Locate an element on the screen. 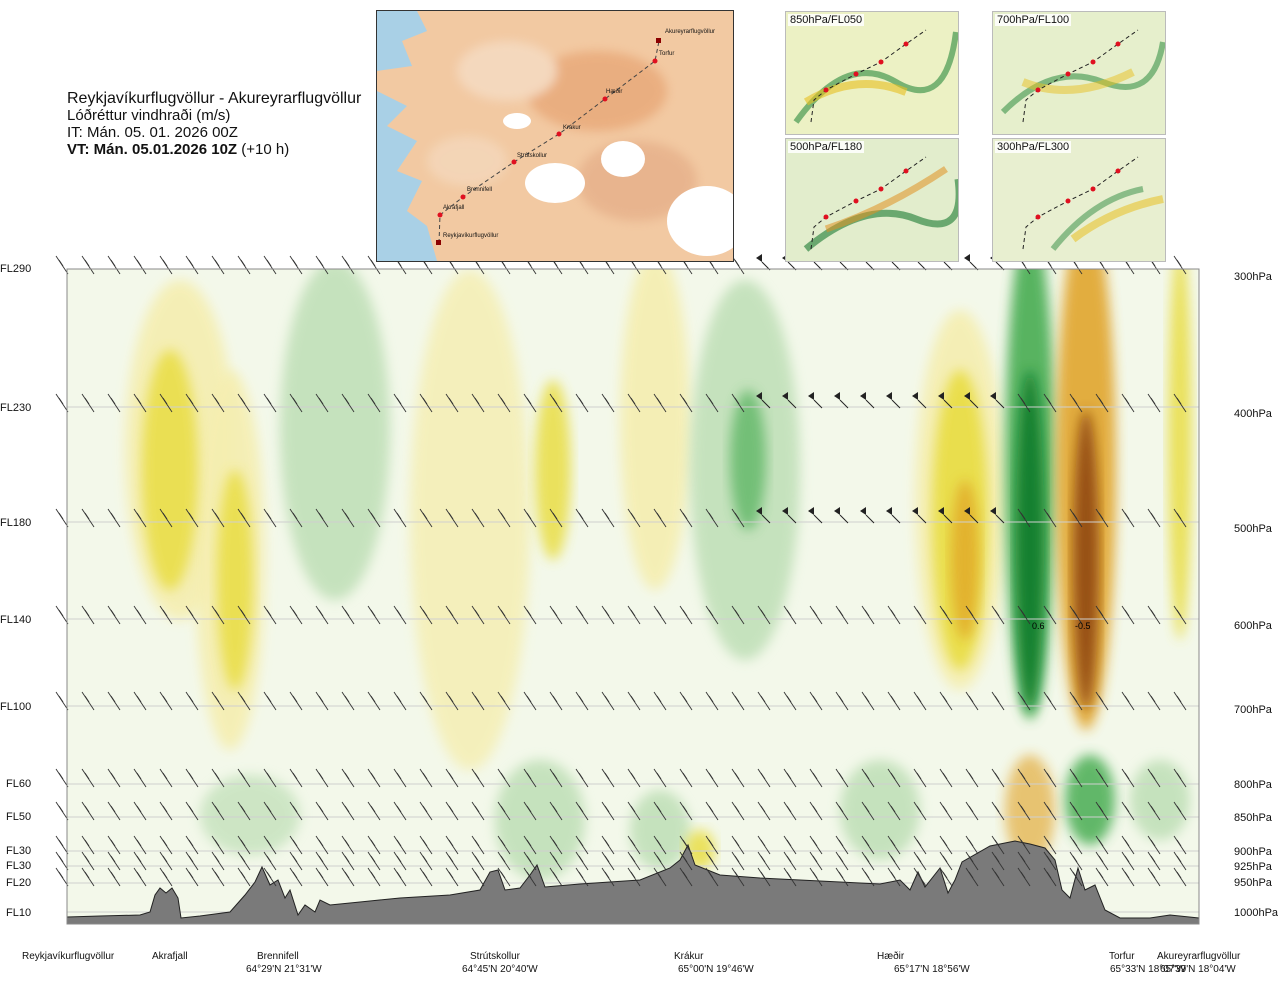 This screenshot has width=1280, height=981. wind-barb-staff is located at coordinates (974, 404).